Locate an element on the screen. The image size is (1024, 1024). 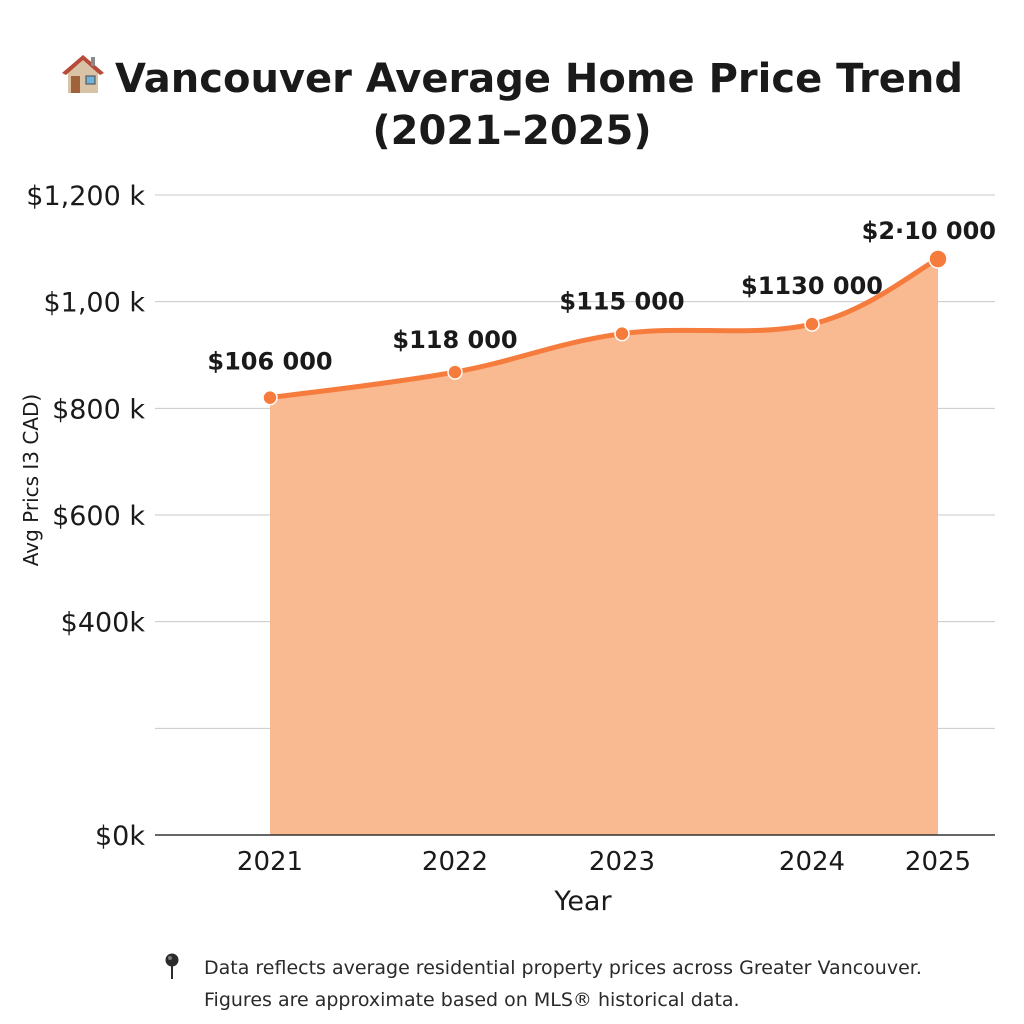
x-tick-label: 2021 is located at coordinates (270, 862).